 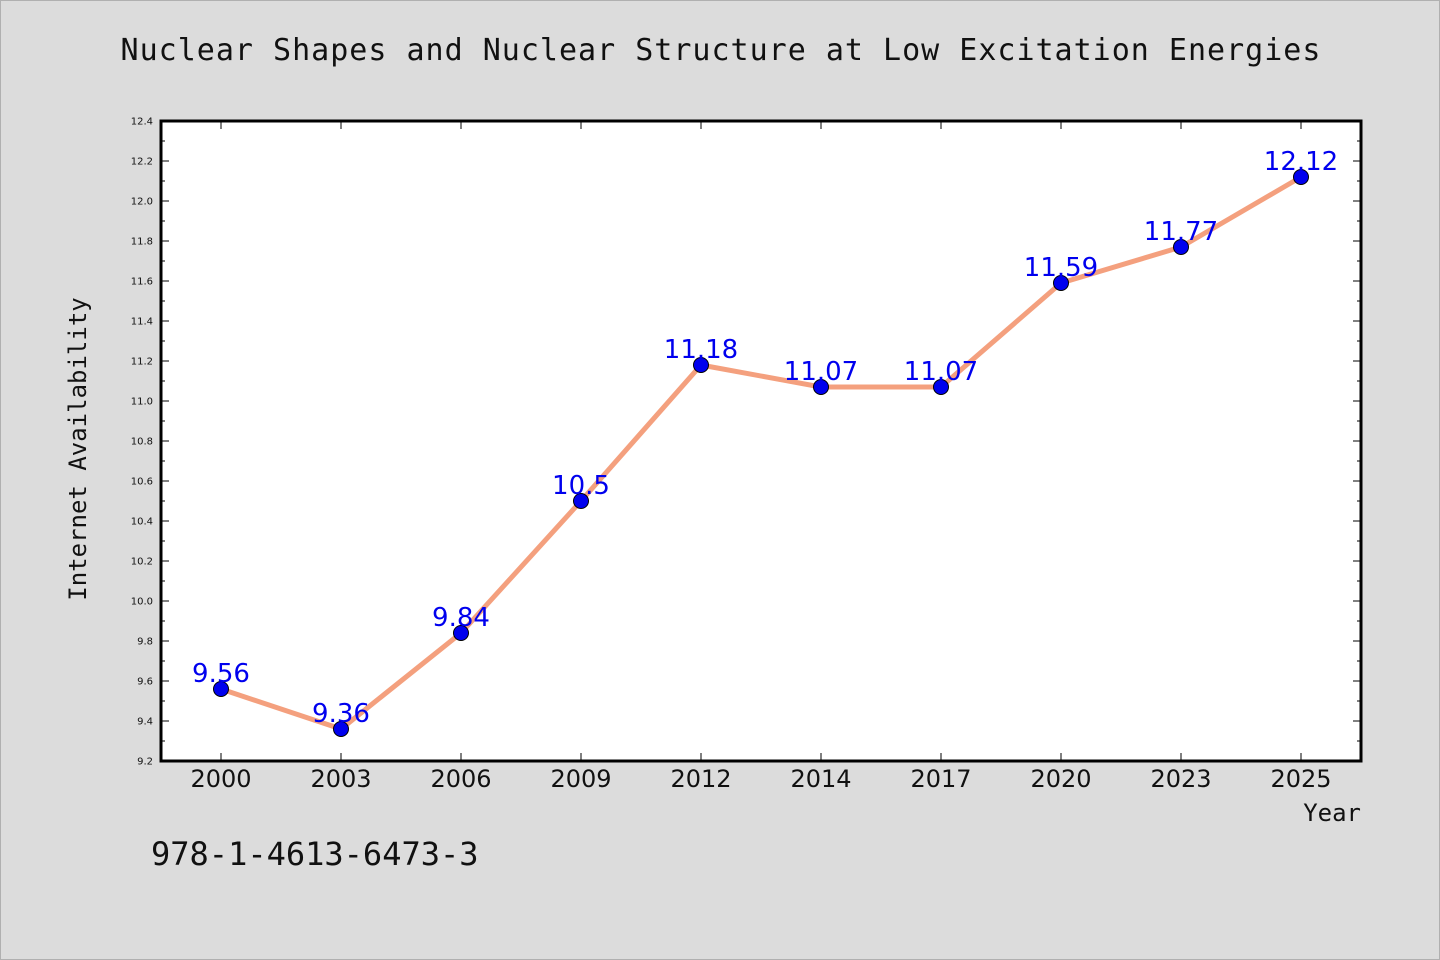 I want to click on x-tick-label: 2017, so click(x=940, y=779).